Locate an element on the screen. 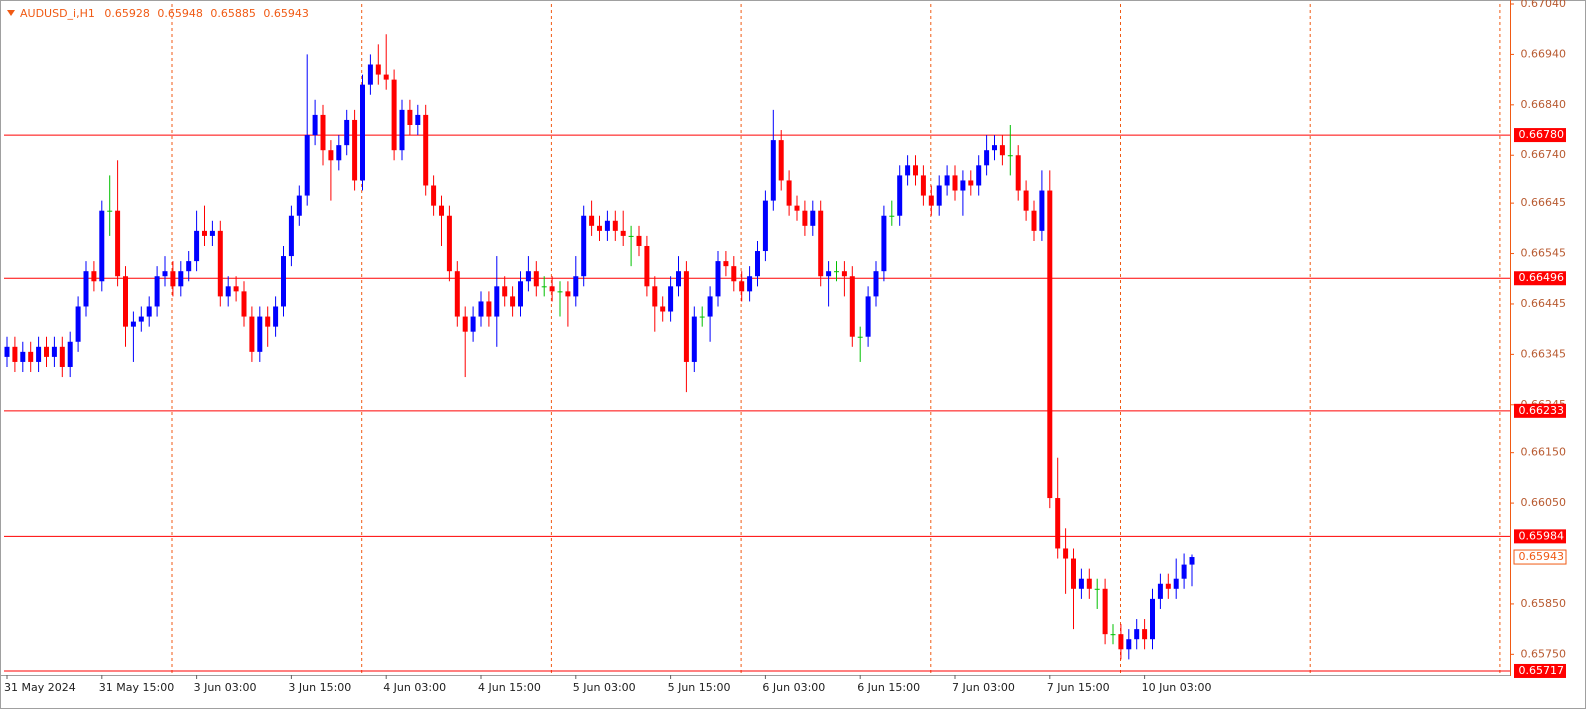 The width and height of the screenshot is (1586, 709). x-tick-label: 6 Jun 15:00 is located at coordinates (888, 687).